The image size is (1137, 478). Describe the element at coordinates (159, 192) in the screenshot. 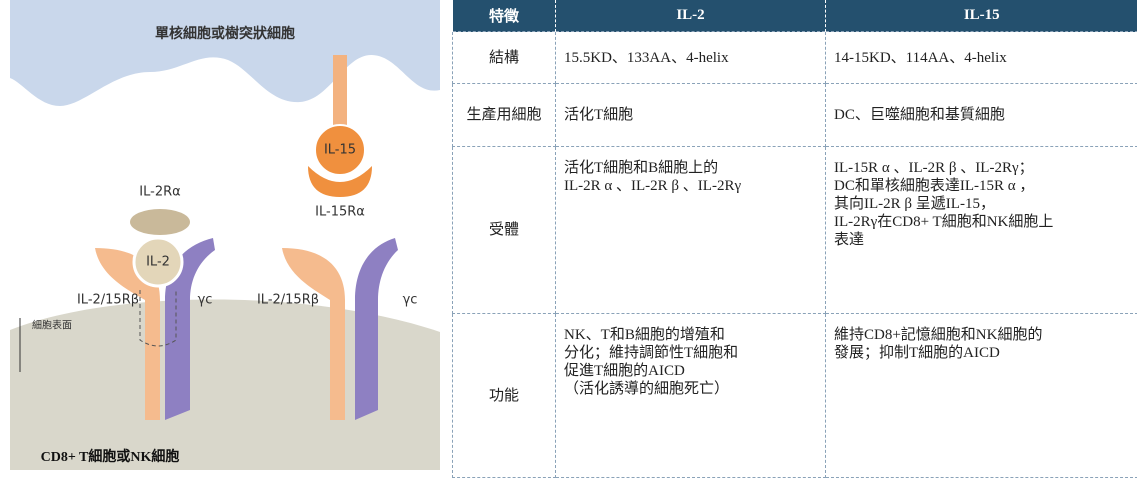

I see `il2ra-label: IL-2Rα` at that location.